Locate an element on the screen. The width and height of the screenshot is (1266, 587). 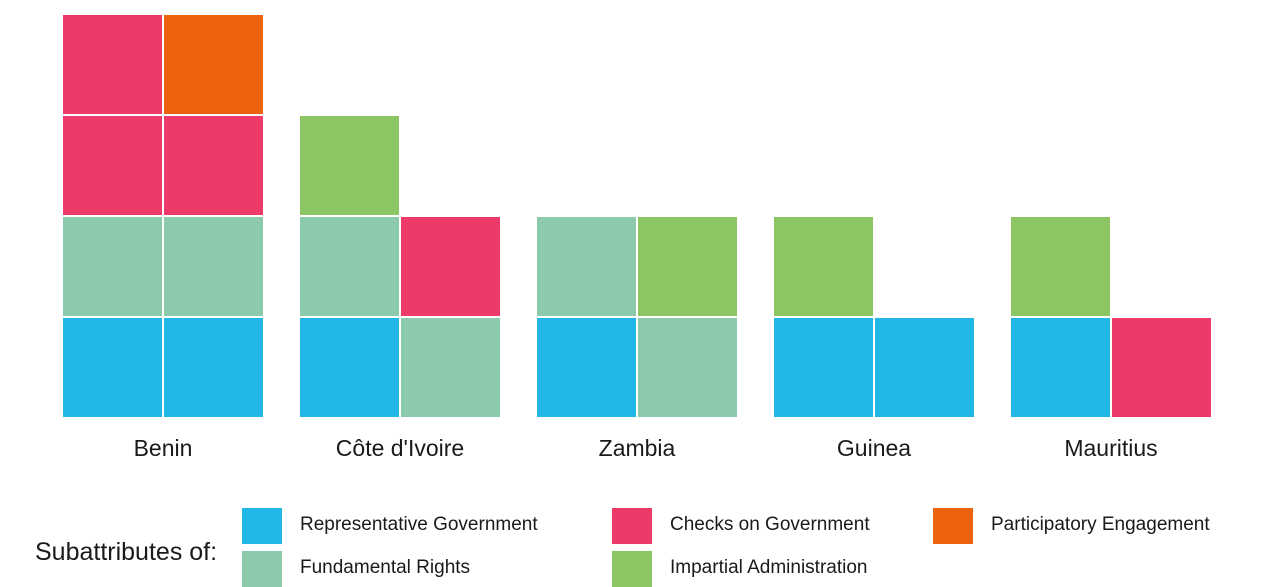
category-group: Zambia is located at coordinates (637, 338).